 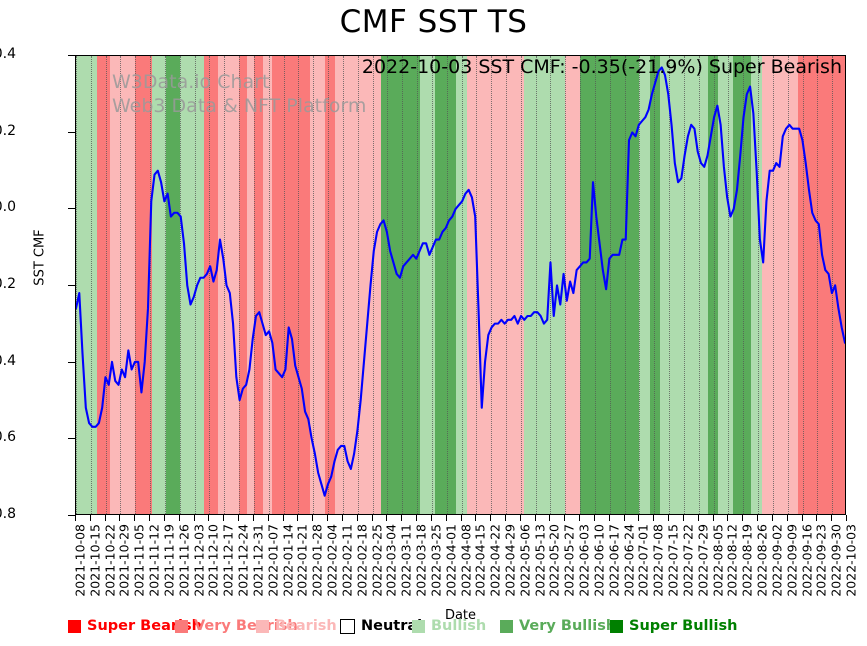 What do you see at coordinates (392, 626) in the screenshot?
I see `legend-label: Neutral` at bounding box center [392, 626].